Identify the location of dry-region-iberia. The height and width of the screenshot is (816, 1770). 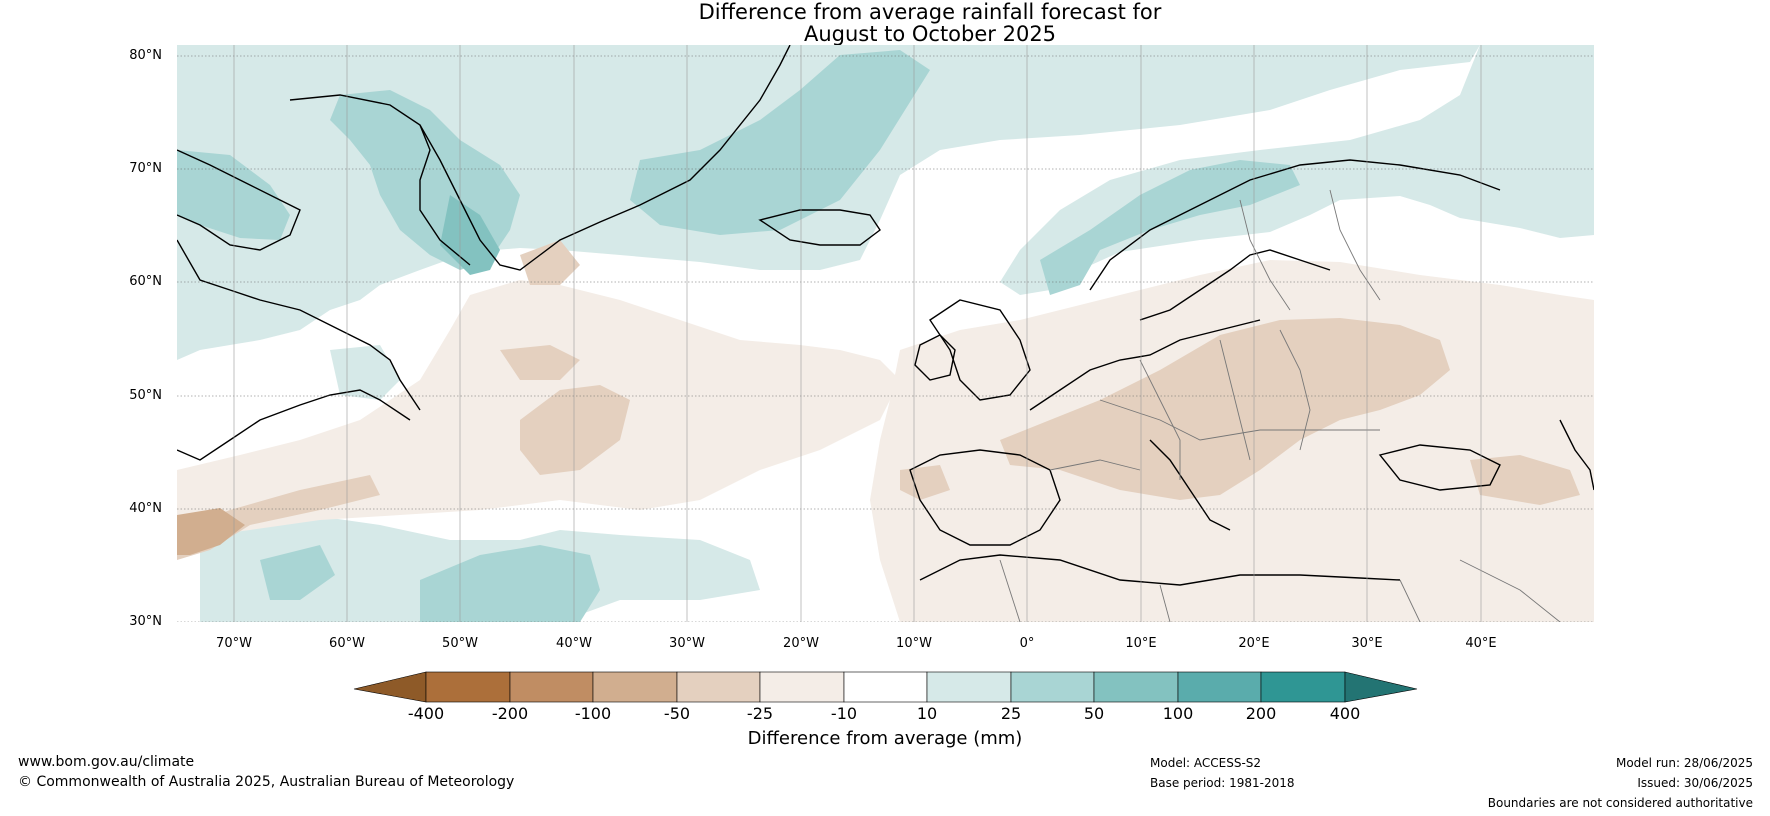
(925, 482).